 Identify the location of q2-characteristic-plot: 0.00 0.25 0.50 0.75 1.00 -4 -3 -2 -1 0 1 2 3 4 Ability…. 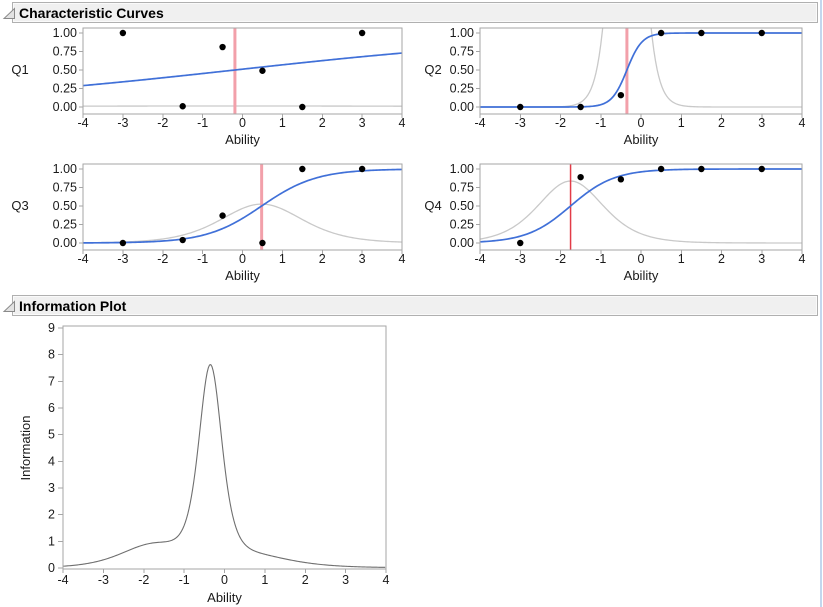
(616, 91).